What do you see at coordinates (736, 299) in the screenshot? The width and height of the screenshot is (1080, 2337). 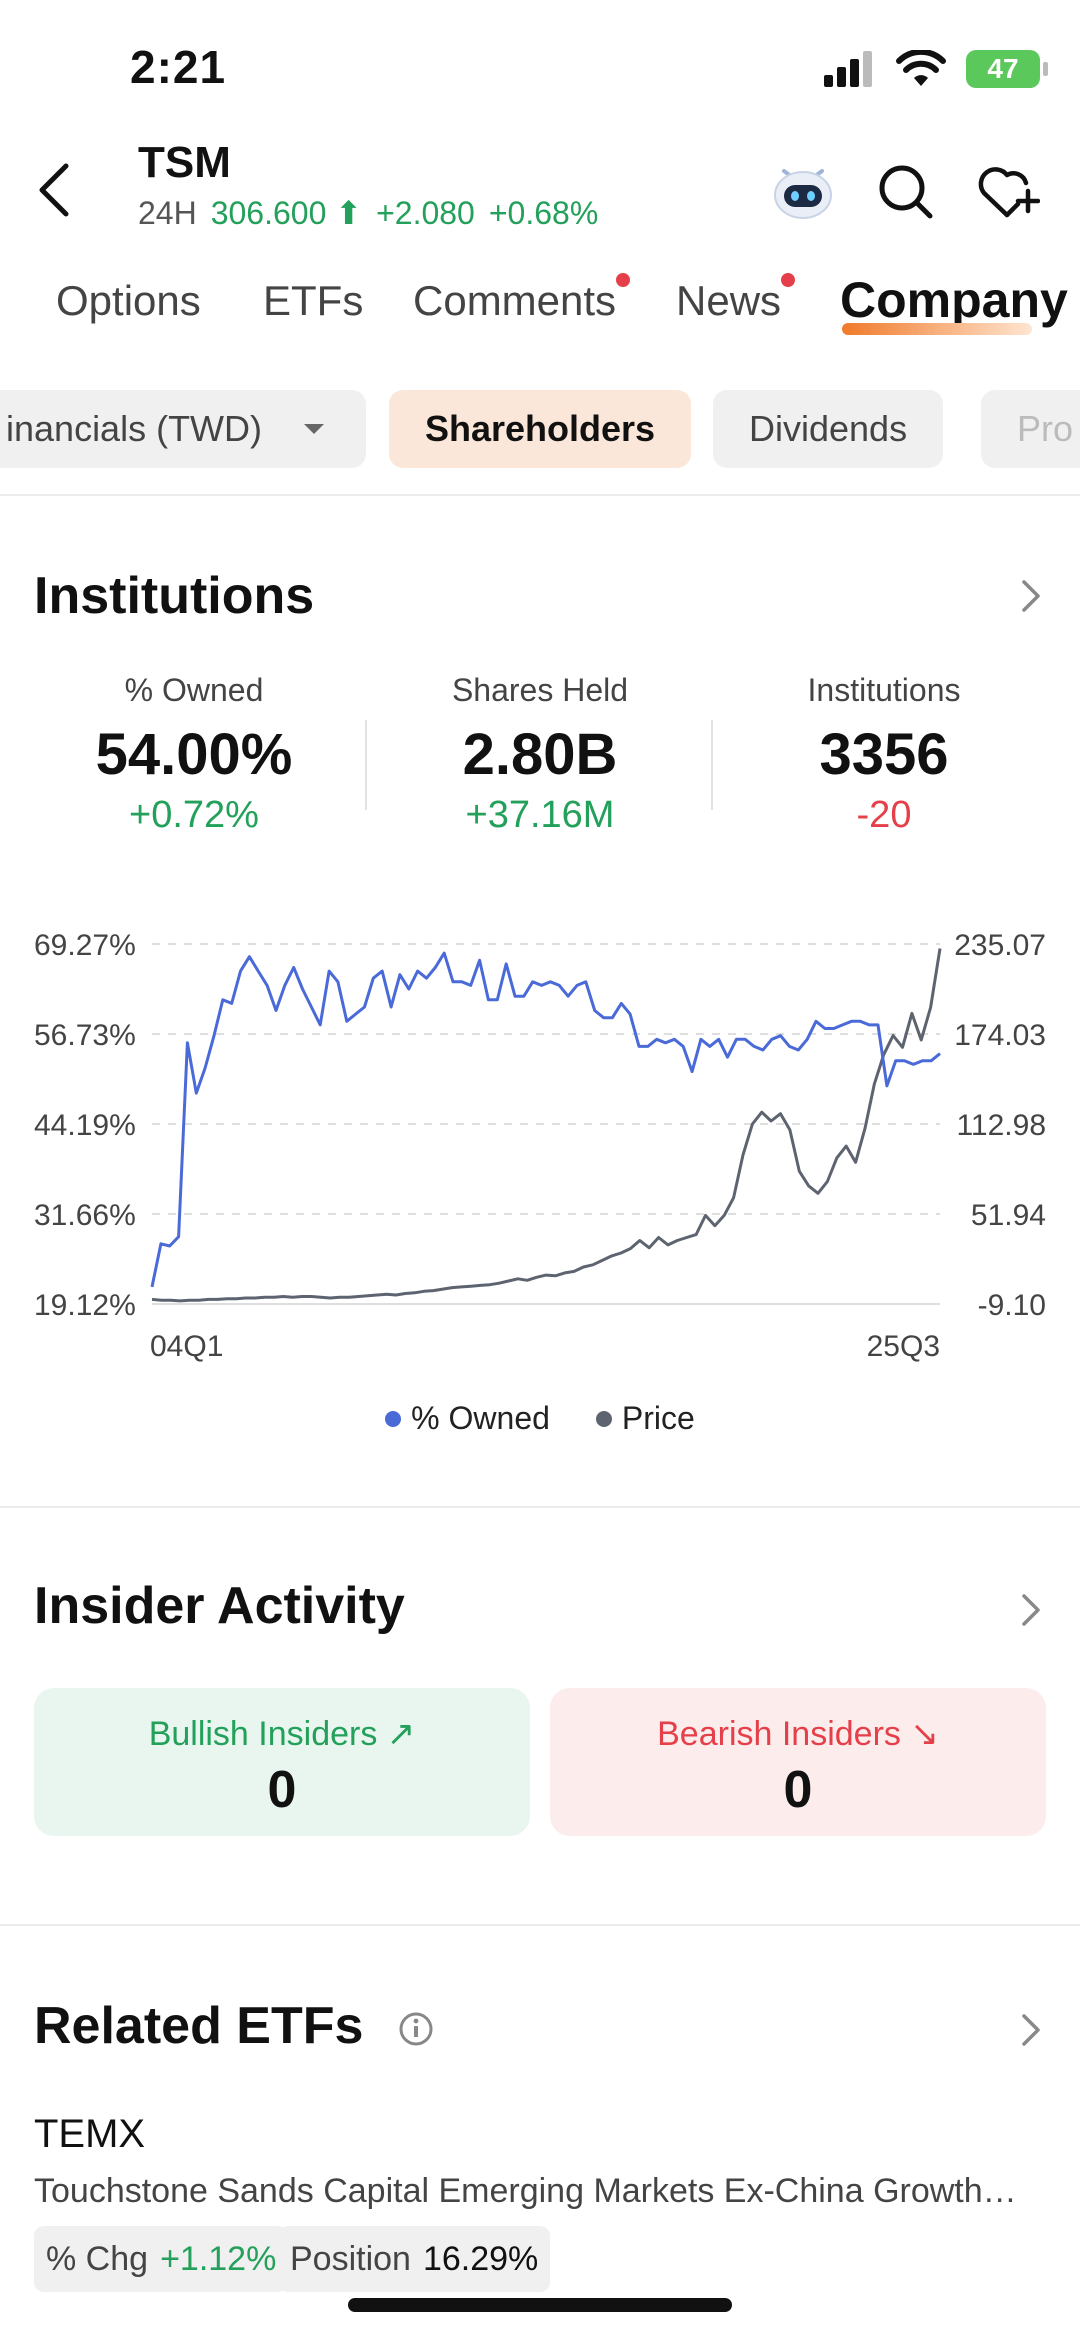 I see `tab-news: News` at bounding box center [736, 299].